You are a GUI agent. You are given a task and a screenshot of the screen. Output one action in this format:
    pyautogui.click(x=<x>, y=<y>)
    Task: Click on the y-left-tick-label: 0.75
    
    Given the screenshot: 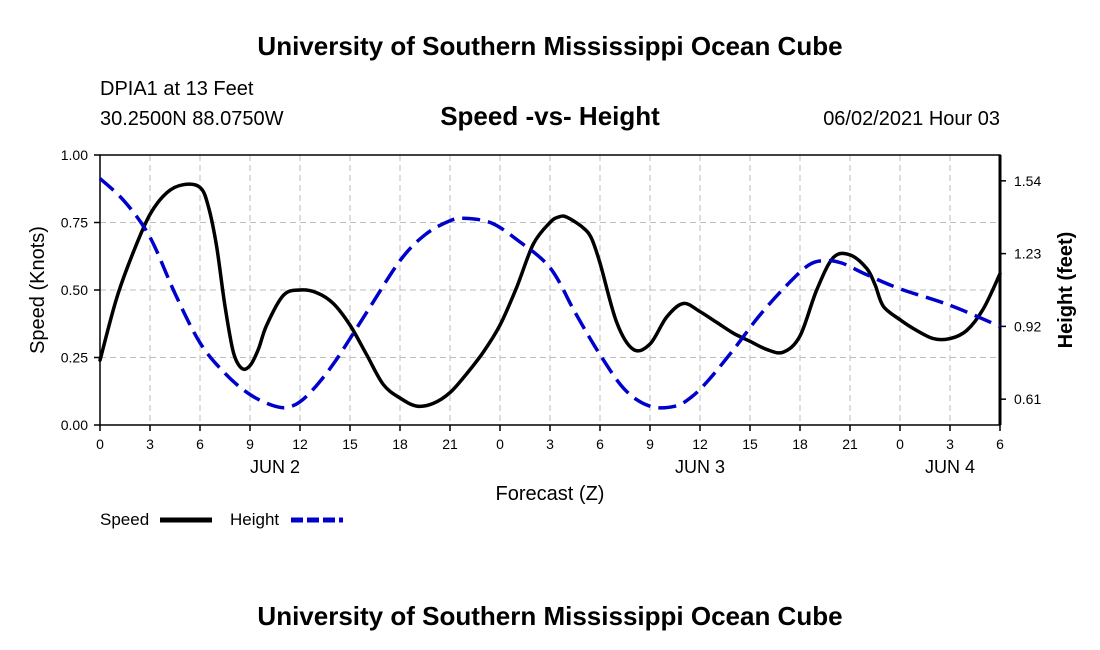 What is the action you would take?
    pyautogui.click(x=74, y=223)
    